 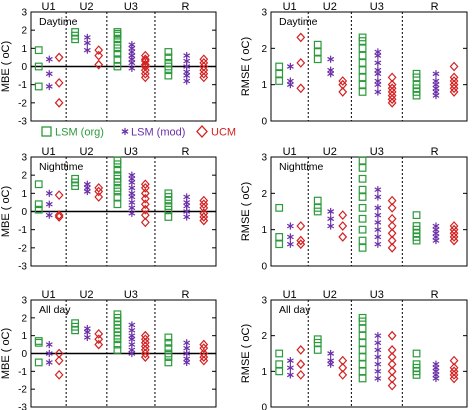 What do you see at coordinates (377, 152) in the screenshot?
I see `group-label-u3: U3` at bounding box center [377, 152].